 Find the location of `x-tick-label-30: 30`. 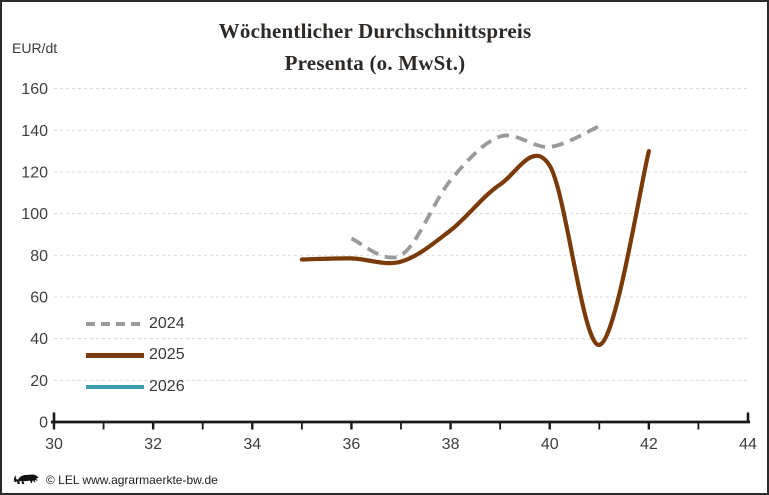

x-tick-label-30: 30 is located at coordinates (54, 444).